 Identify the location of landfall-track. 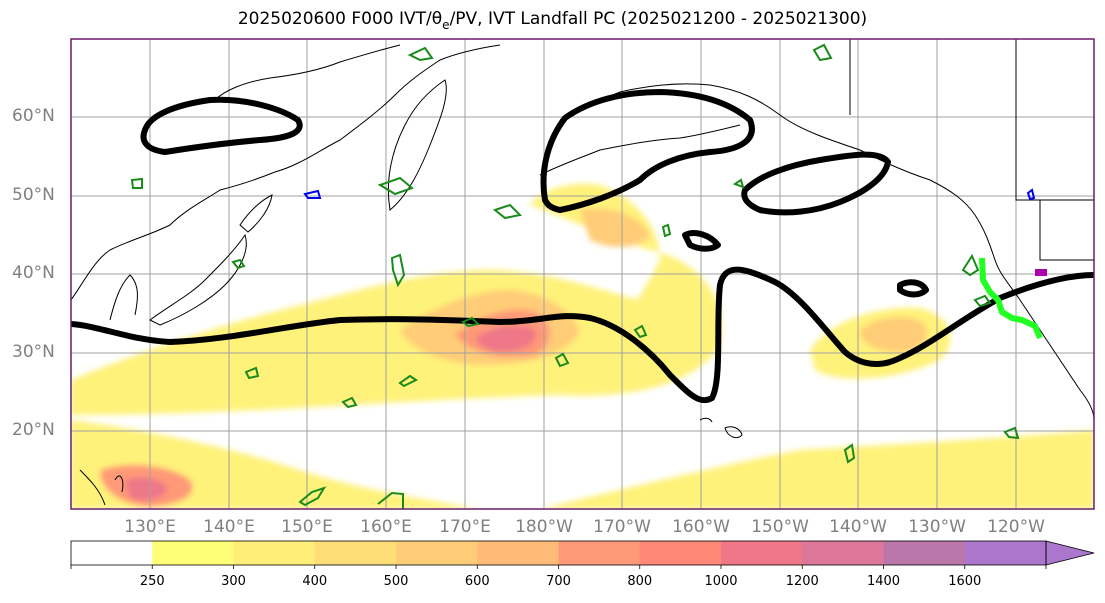
(1011, 298).